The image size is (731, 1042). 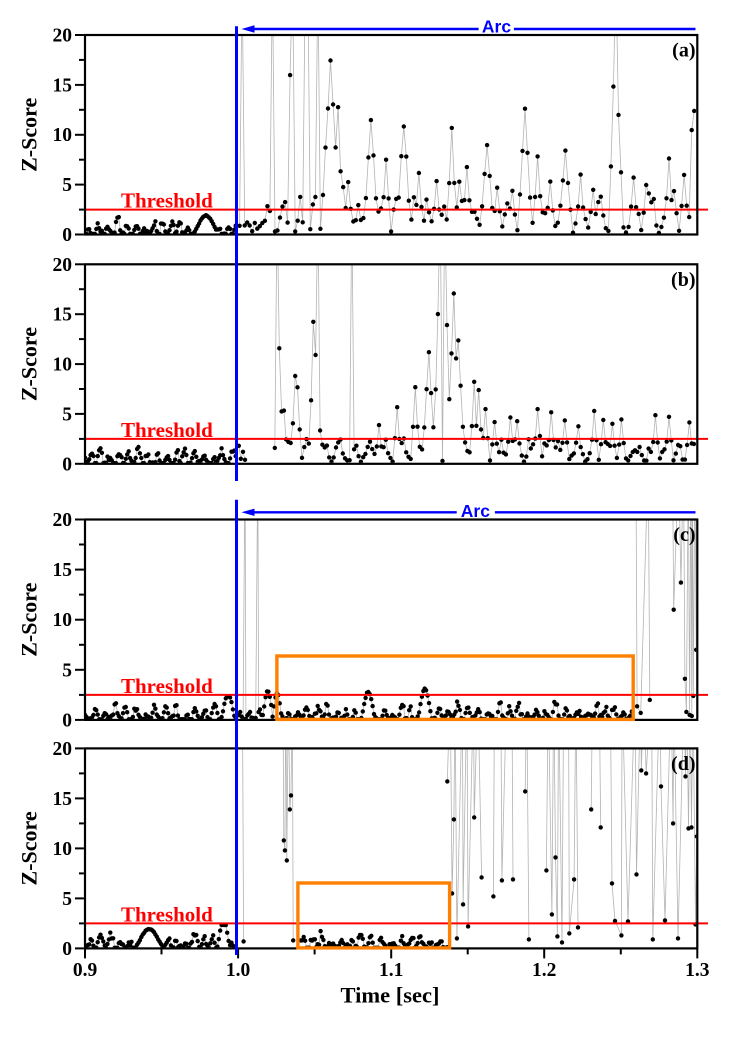 What do you see at coordinates (544, 970) in the screenshot?
I see `svg-text: 1.2` at bounding box center [544, 970].